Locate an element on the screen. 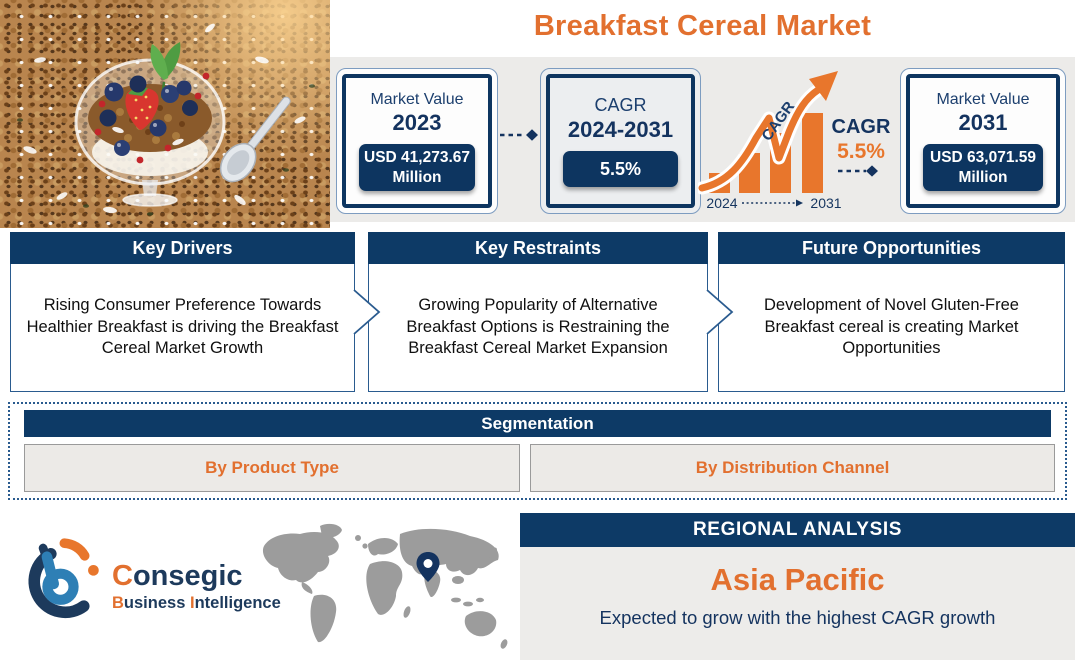 Image resolution: width=1075 pixels, height=660 pixels. page-title: Breakfast Cereal Market is located at coordinates (702, 26).